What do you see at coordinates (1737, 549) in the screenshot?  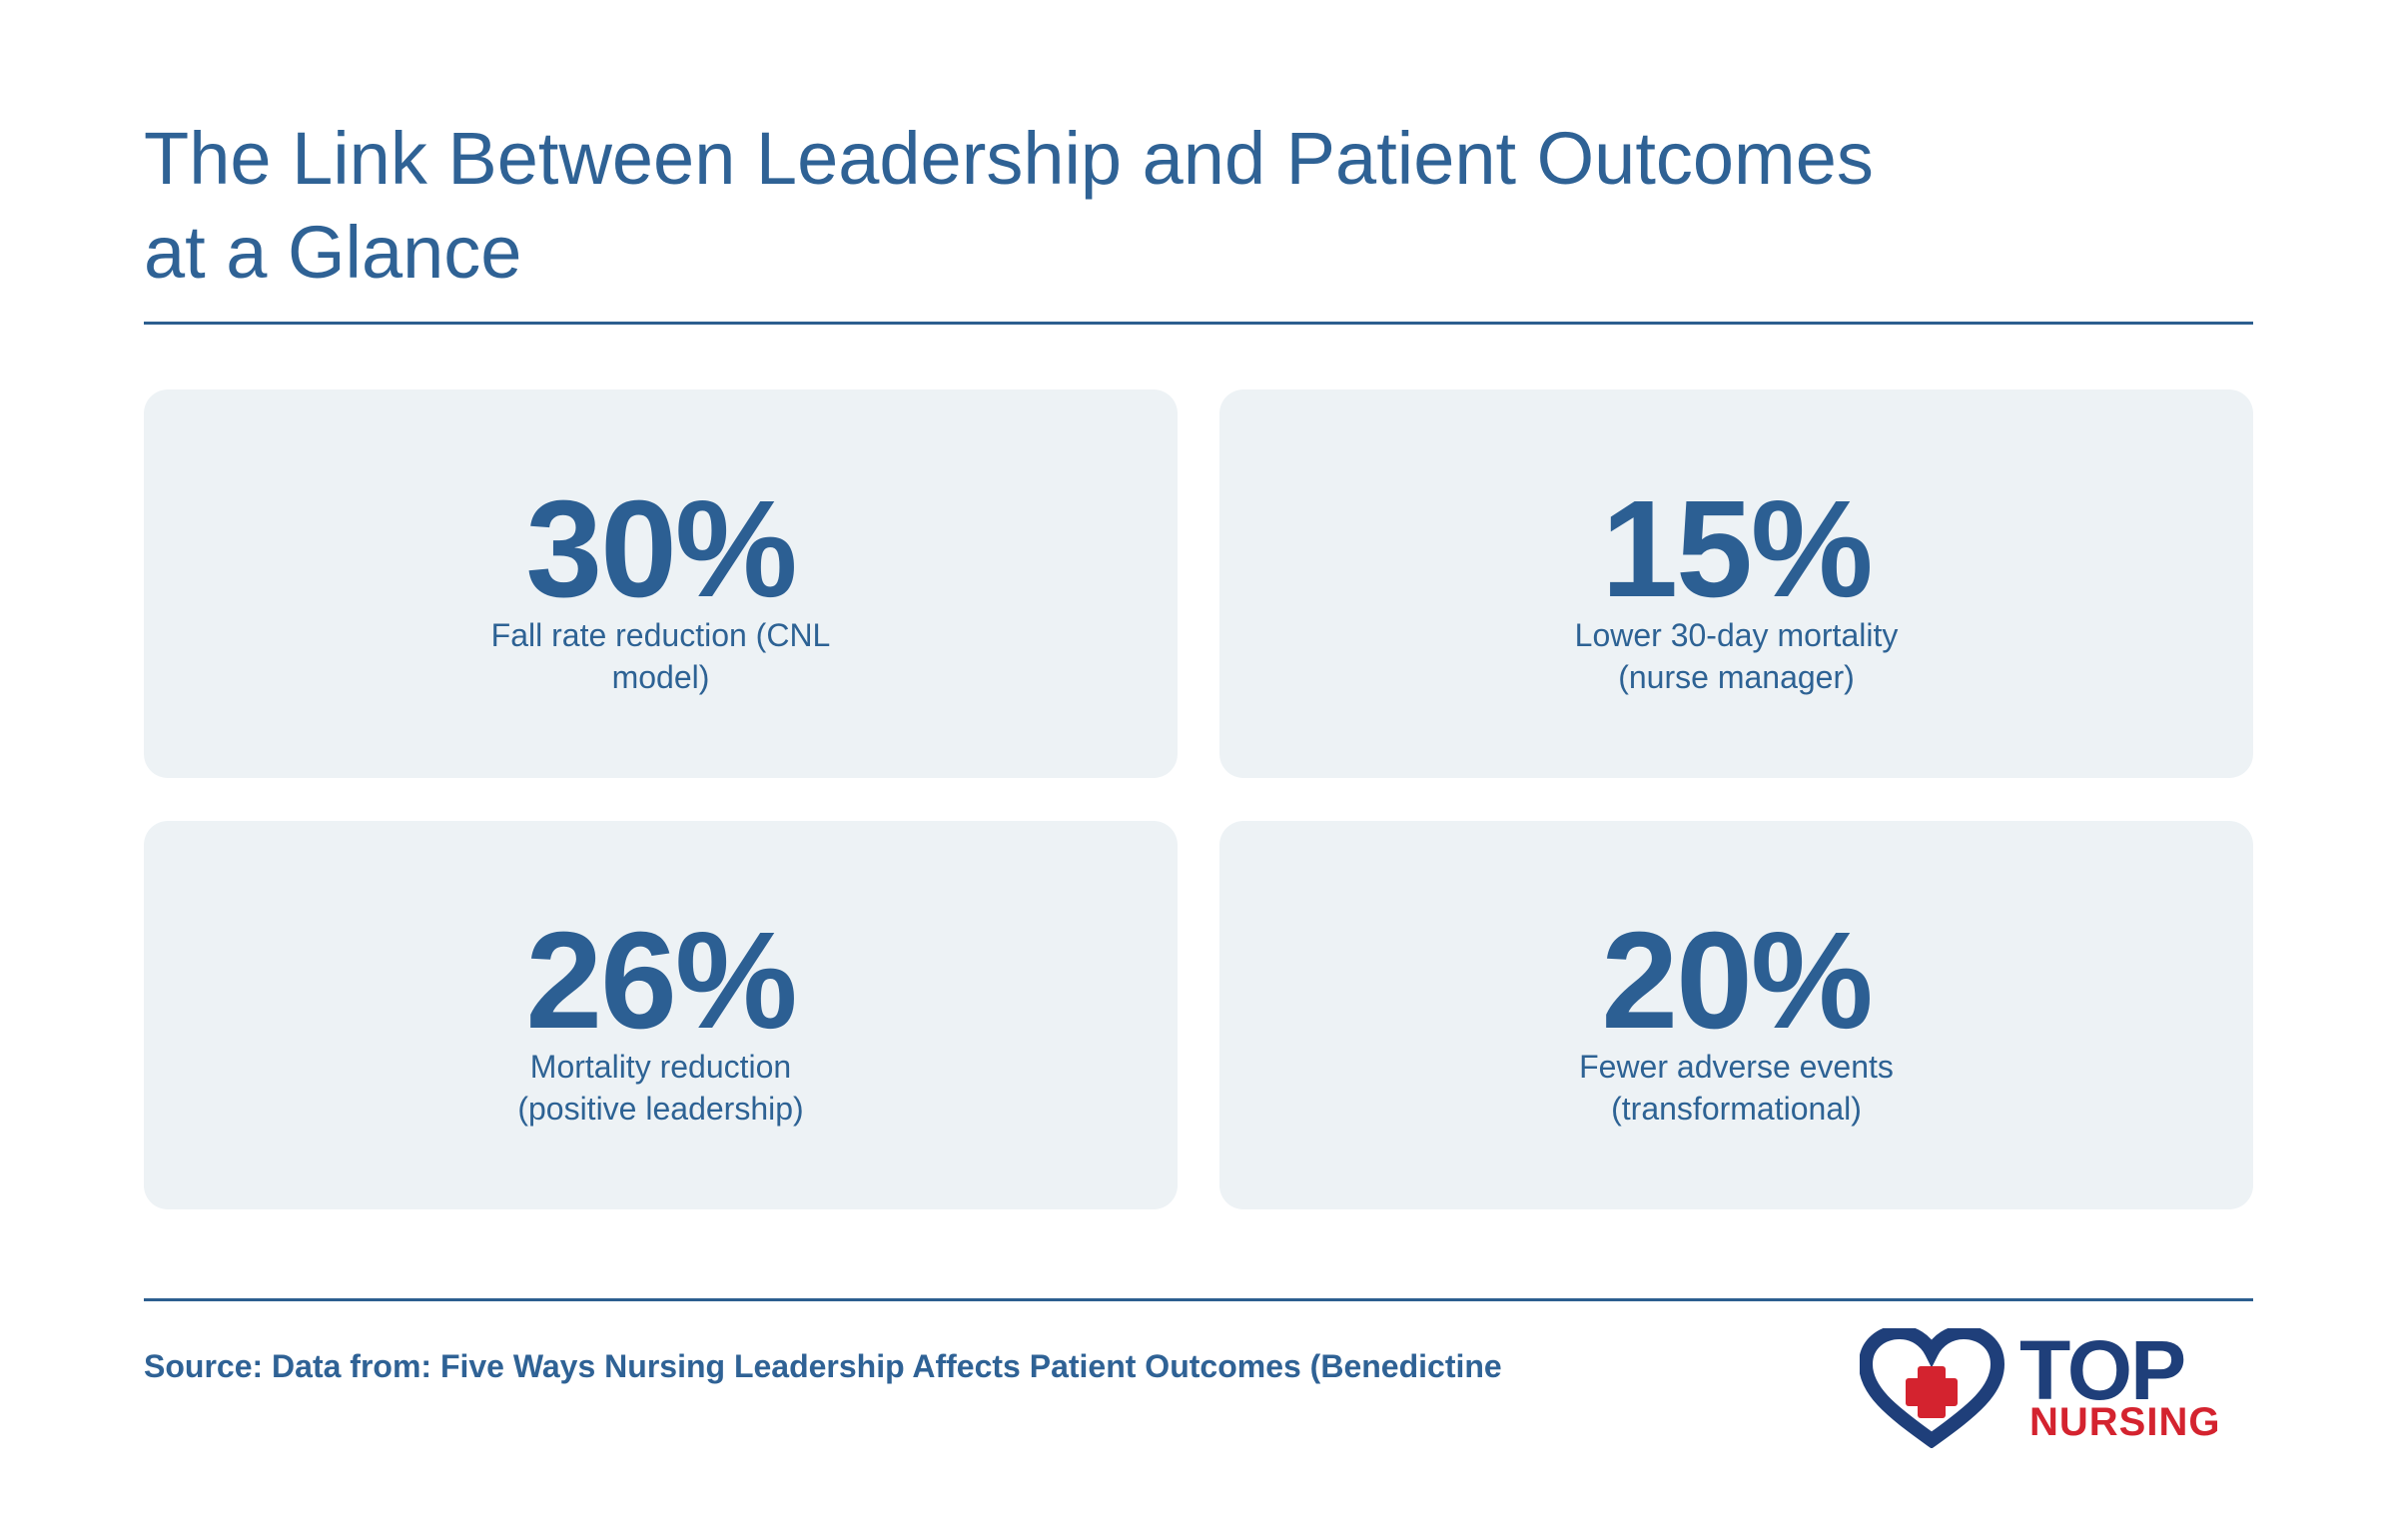 I see `stat-value: 15%` at bounding box center [1737, 549].